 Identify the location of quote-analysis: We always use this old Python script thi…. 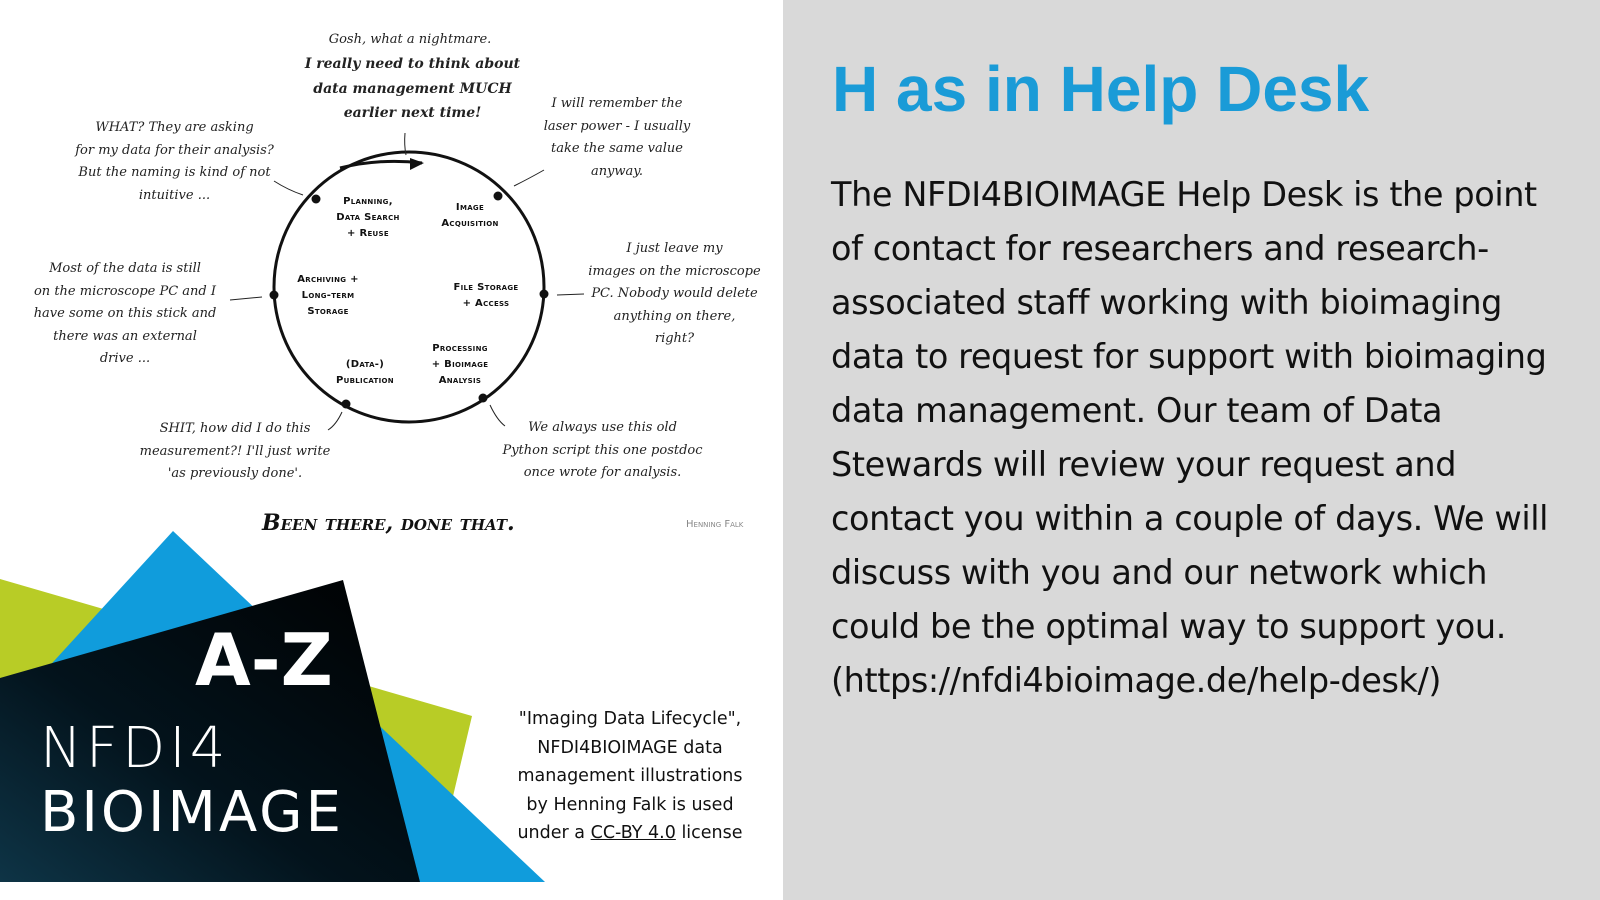
(602, 450).